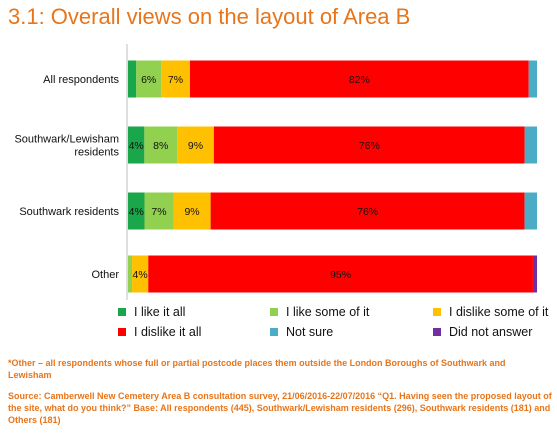 The image size is (557, 434). Describe the element at coordinates (499, 312) in the screenshot. I see `legend-label: I dislike some of it` at that location.